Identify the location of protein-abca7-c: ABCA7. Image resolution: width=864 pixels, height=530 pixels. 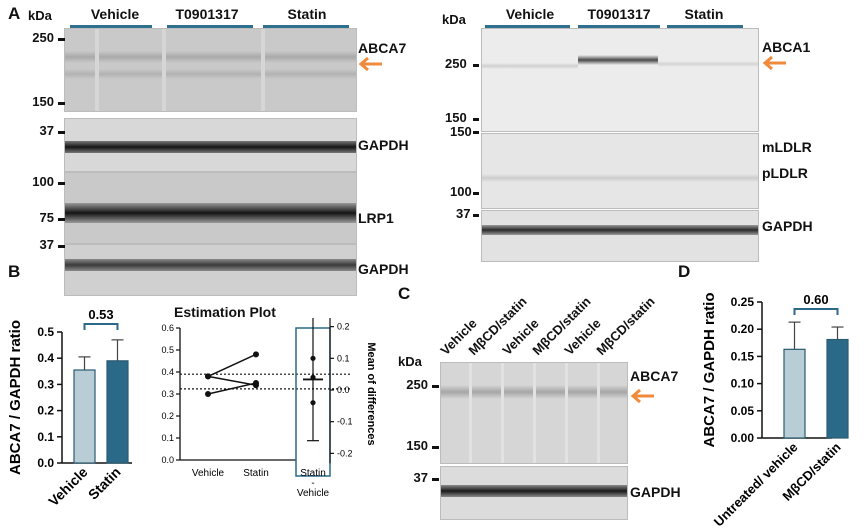
(654, 376).